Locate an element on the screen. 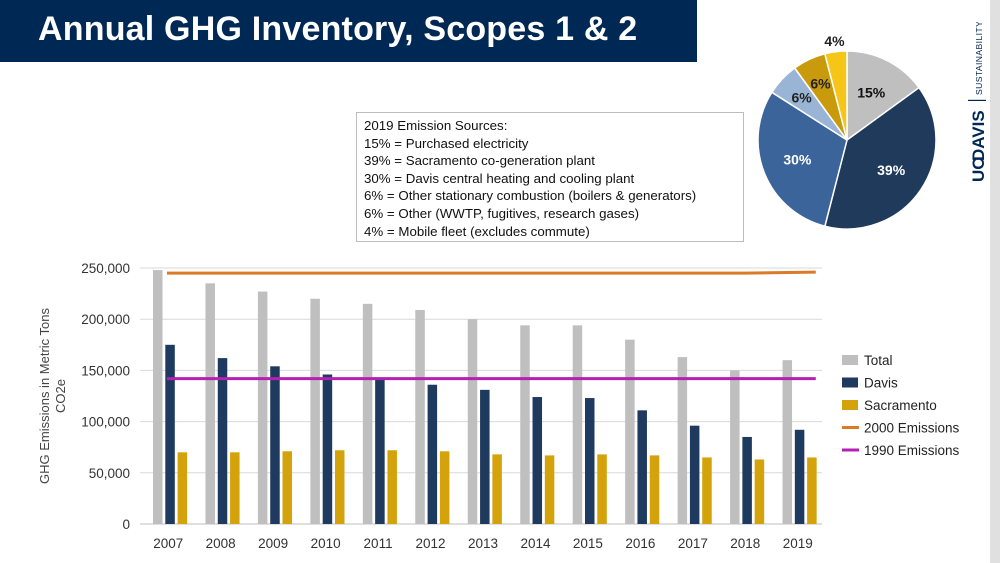  y-tick-label: 100,000 is located at coordinates (105, 422).